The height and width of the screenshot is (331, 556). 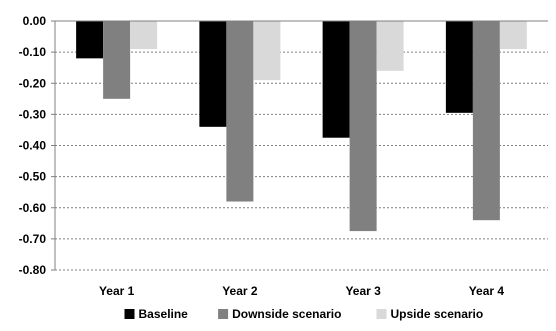 What do you see at coordinates (33, 270) in the screenshot?
I see `y-tick-label: -0.80` at bounding box center [33, 270].